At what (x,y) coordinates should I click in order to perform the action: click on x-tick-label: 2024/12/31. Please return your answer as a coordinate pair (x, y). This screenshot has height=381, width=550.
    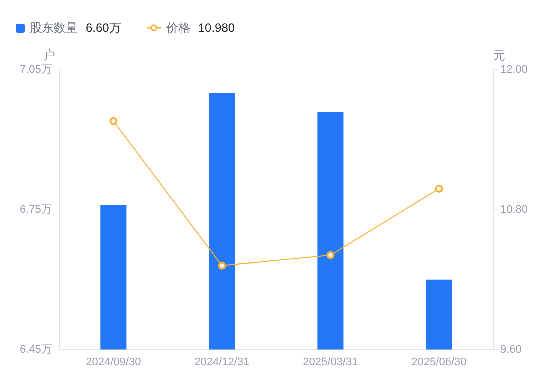
    Looking at the image, I should click on (222, 362).